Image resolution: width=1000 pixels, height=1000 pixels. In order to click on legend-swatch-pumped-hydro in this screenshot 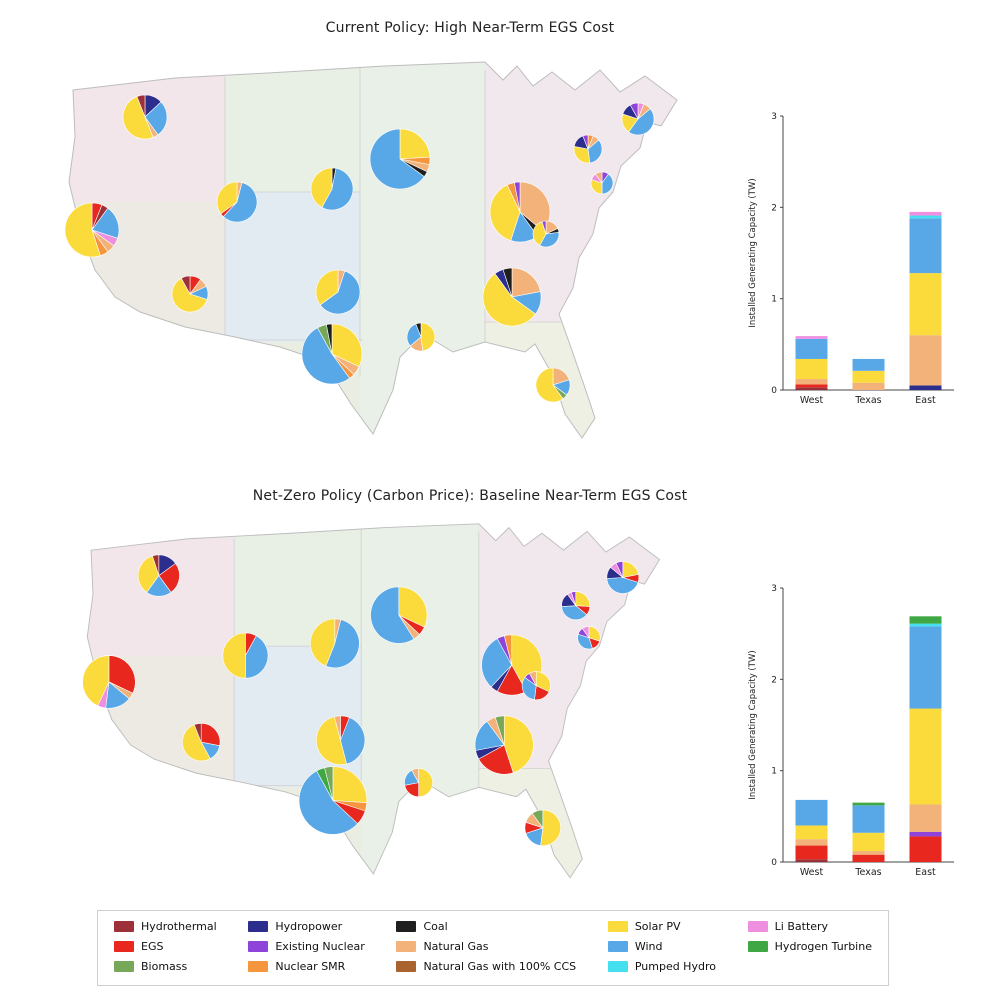, I will do `click(617, 966)`.